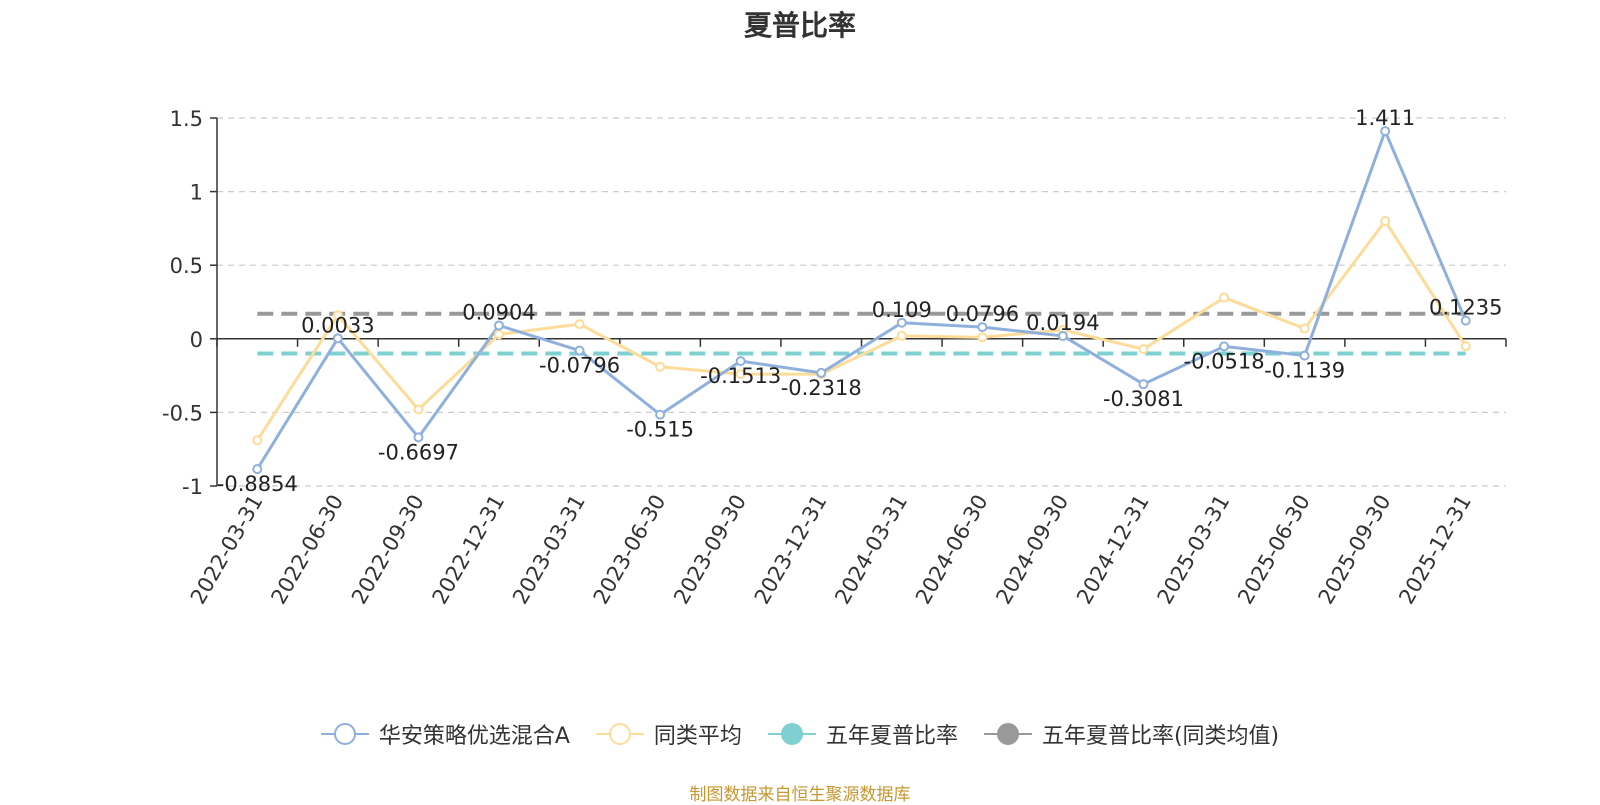  I want to click on data-label-6: -0.1513, so click(740, 376).